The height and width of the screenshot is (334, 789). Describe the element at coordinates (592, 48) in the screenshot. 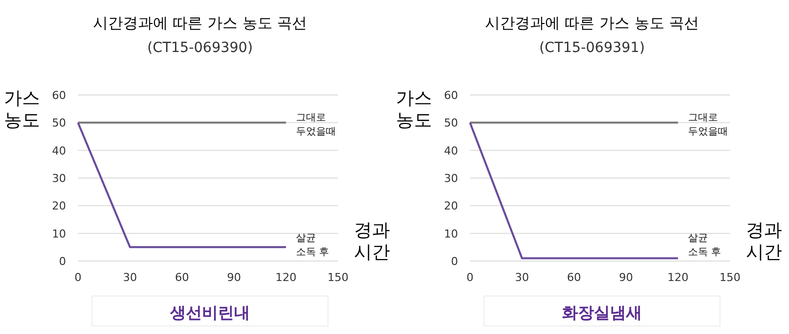

I see `chart-subtitle: (CT15-069391)` at that location.